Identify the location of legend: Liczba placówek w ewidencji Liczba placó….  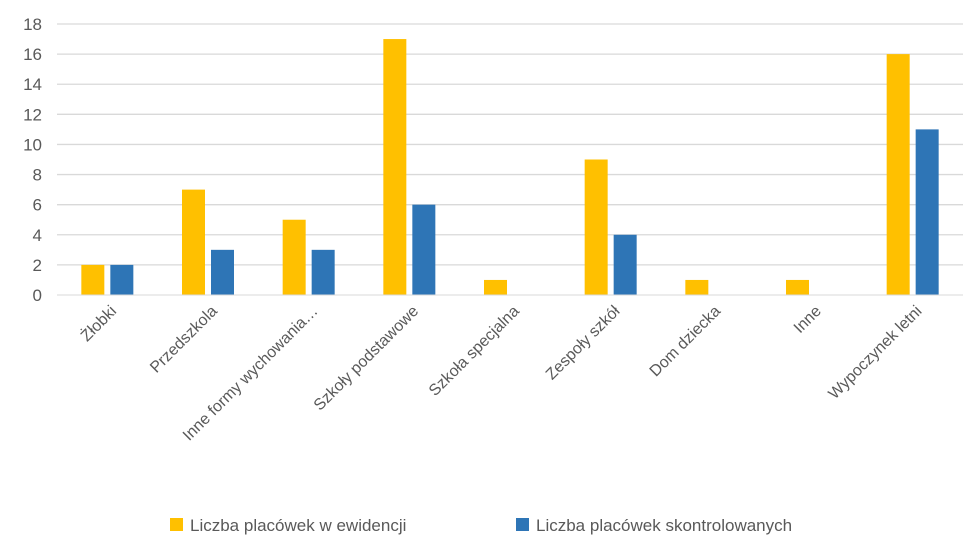
(481, 525).